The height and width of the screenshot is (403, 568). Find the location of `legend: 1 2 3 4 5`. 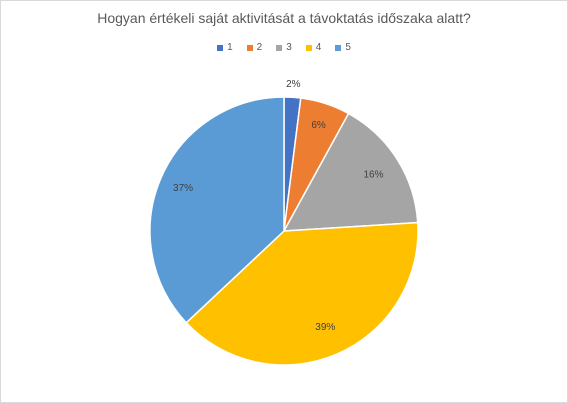

legend: 1 2 3 4 5 is located at coordinates (284, 47).